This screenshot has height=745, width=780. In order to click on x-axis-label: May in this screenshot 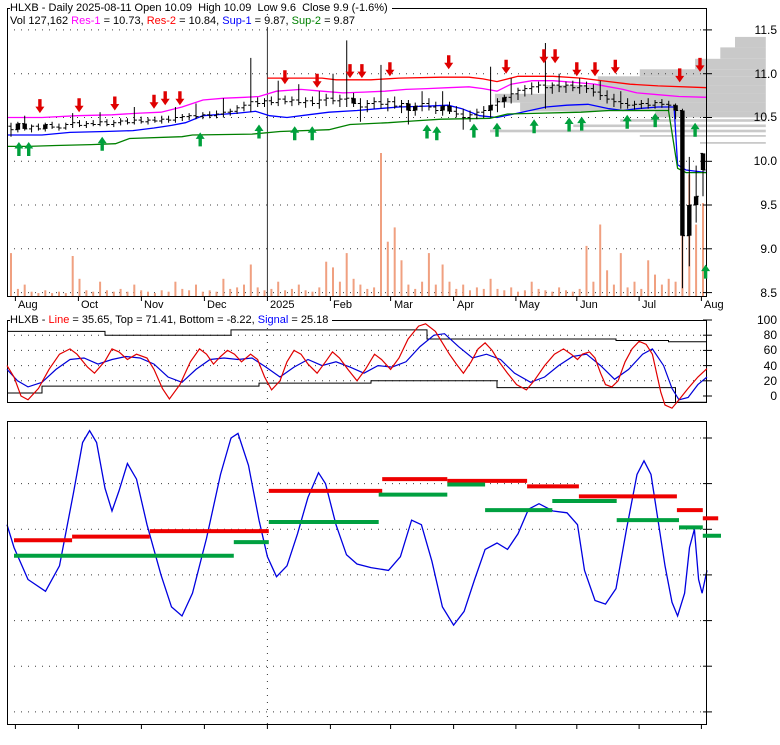, I will do `click(529, 305)`.